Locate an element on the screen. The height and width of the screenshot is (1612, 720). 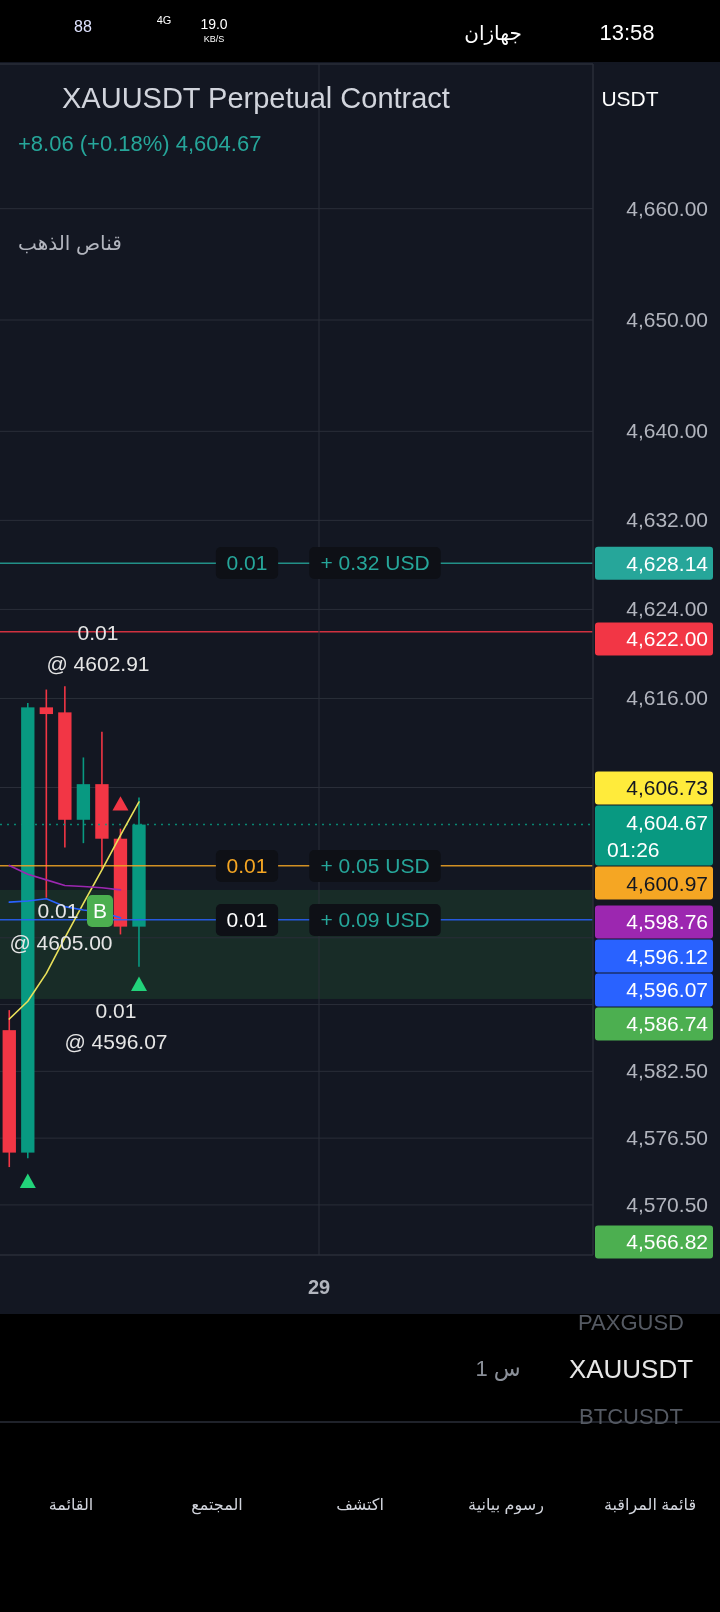
text: جهازان is located at coordinates (493, 33).